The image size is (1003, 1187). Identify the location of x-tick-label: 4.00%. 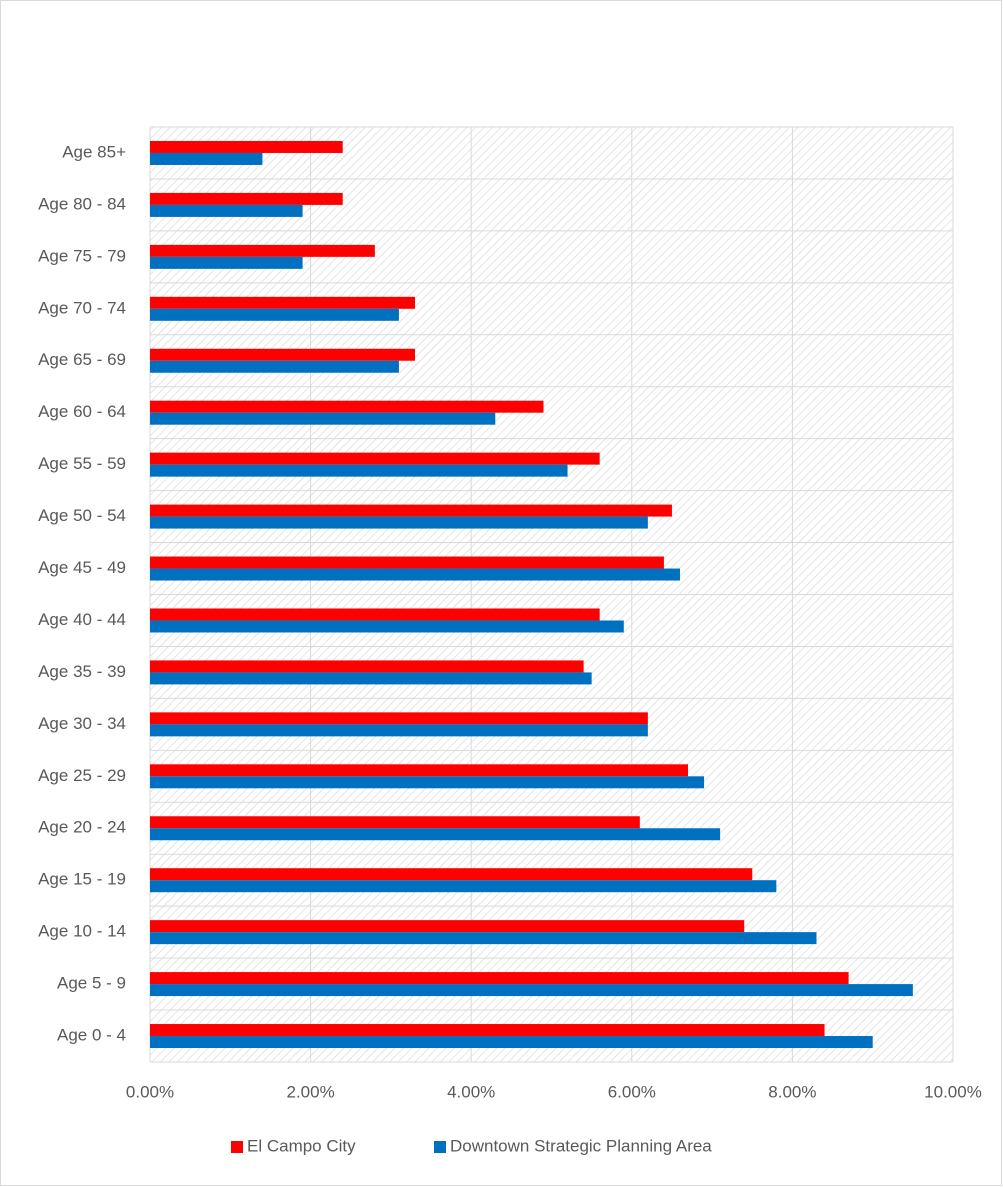
(471, 1091).